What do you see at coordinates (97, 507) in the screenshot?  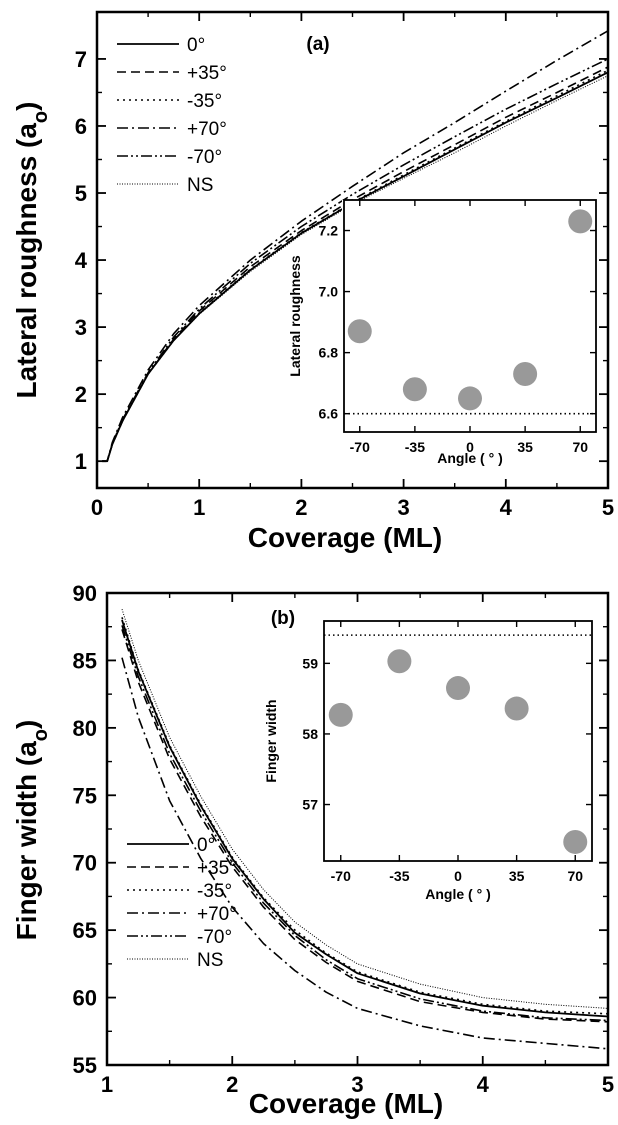 I see `x-tick-label: 0` at bounding box center [97, 507].